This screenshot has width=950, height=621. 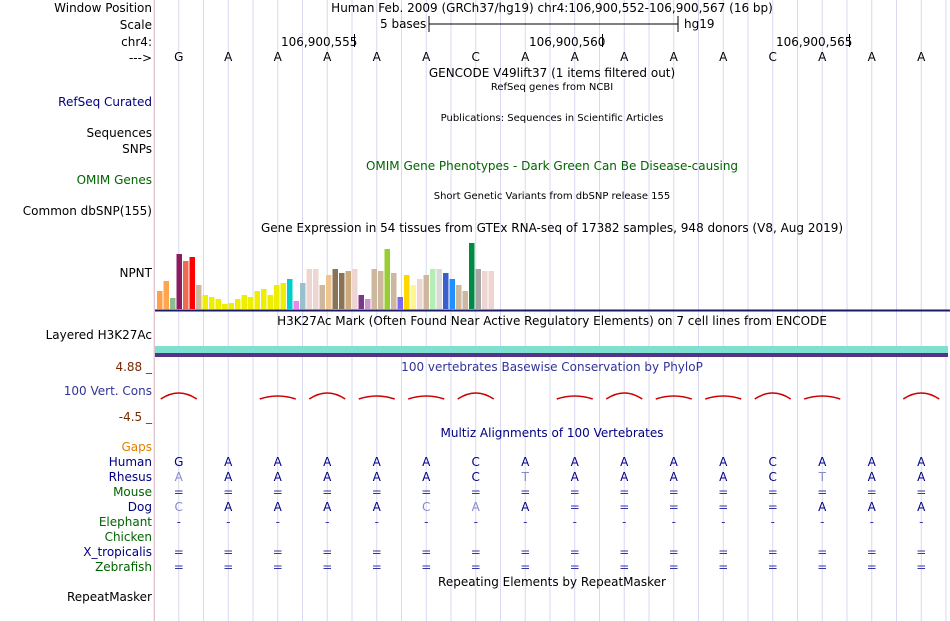 I want to click on gtex-tissue-bar: Fallopian Tube, so click(x=355, y=289).